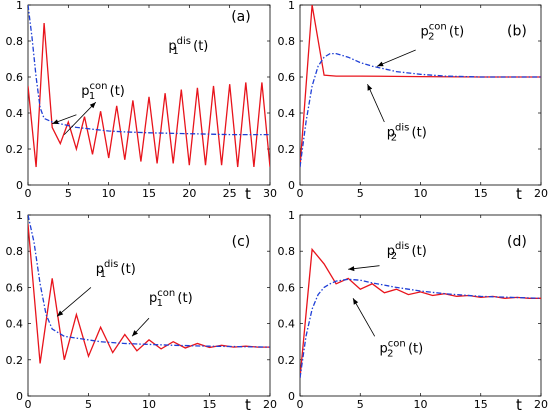 The image size is (550, 413). What do you see at coordinates (230, 193) in the screenshot?
I see `x-tick-label: 25` at bounding box center [230, 193].